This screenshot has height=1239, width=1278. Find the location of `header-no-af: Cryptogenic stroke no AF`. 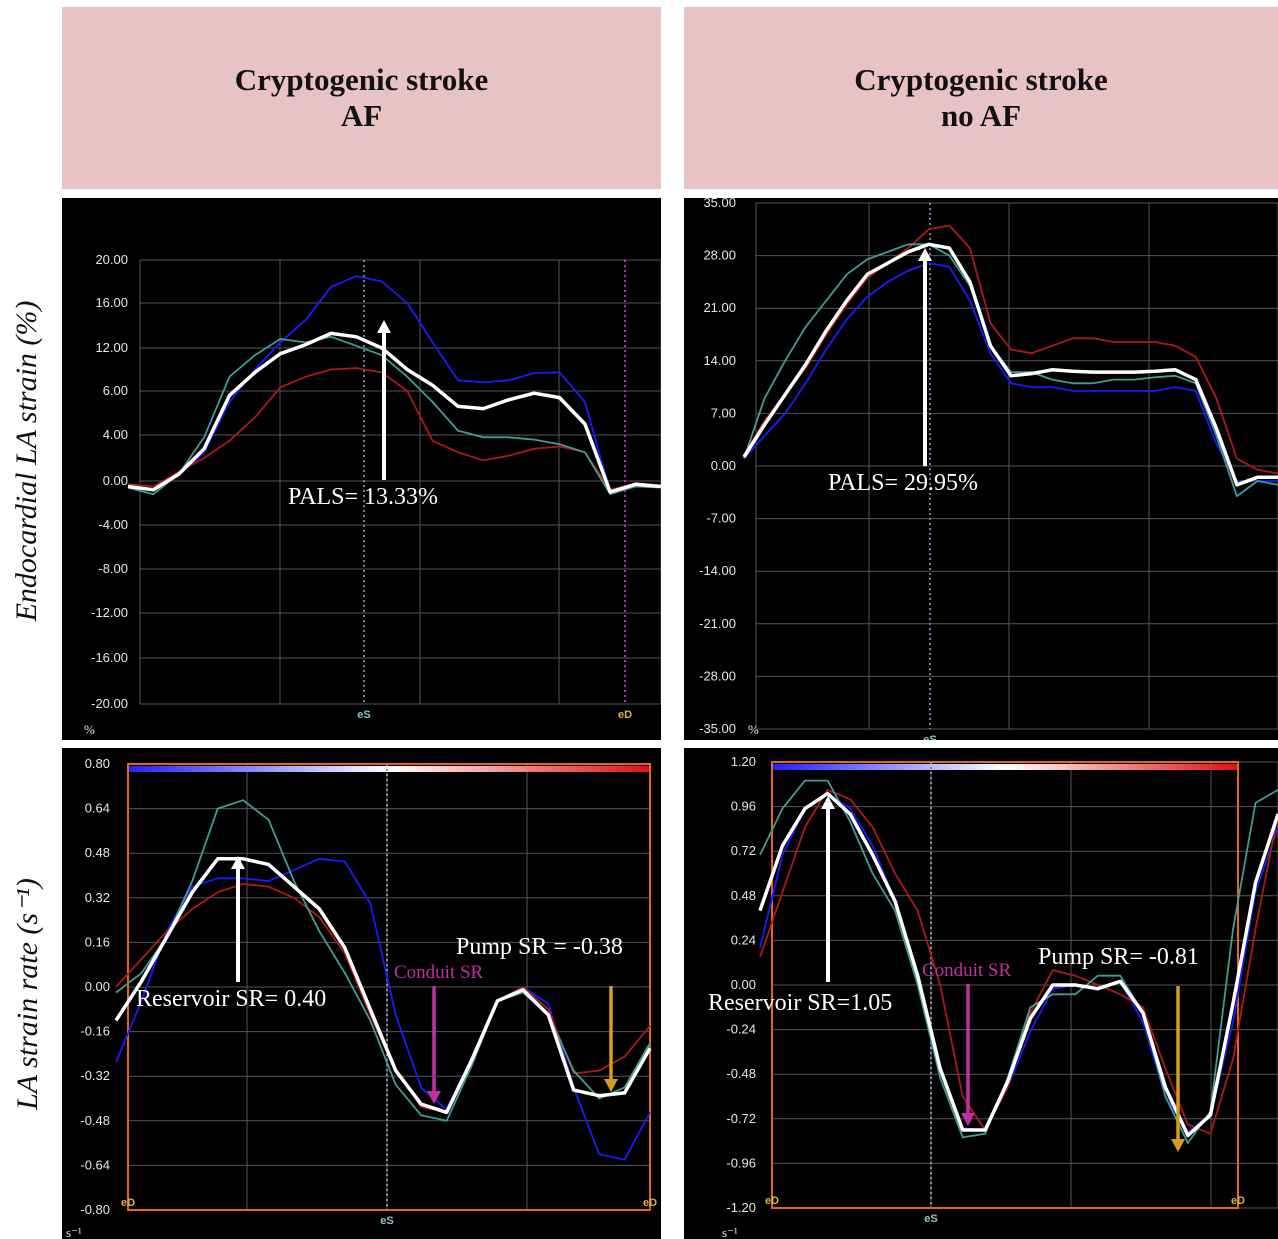

header-no-af: Cryptogenic stroke no AF is located at coordinates (981, 98).